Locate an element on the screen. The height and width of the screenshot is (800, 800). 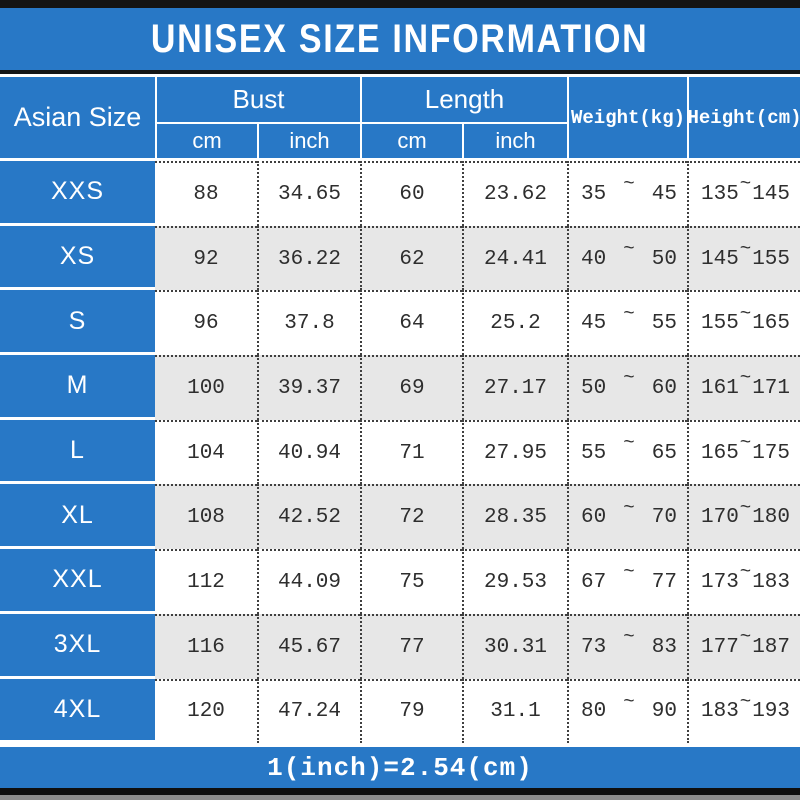
footer-band: 1(inch)=2.54(cm) is located at coordinates (400, 768).